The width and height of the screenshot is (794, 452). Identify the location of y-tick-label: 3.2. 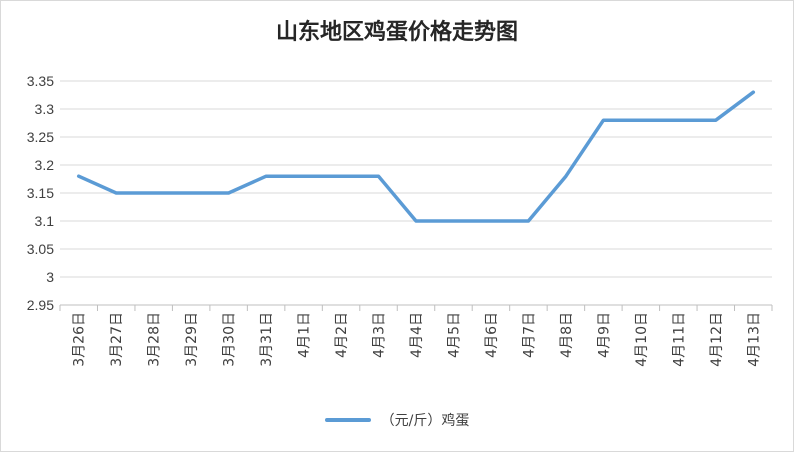
(45, 165).